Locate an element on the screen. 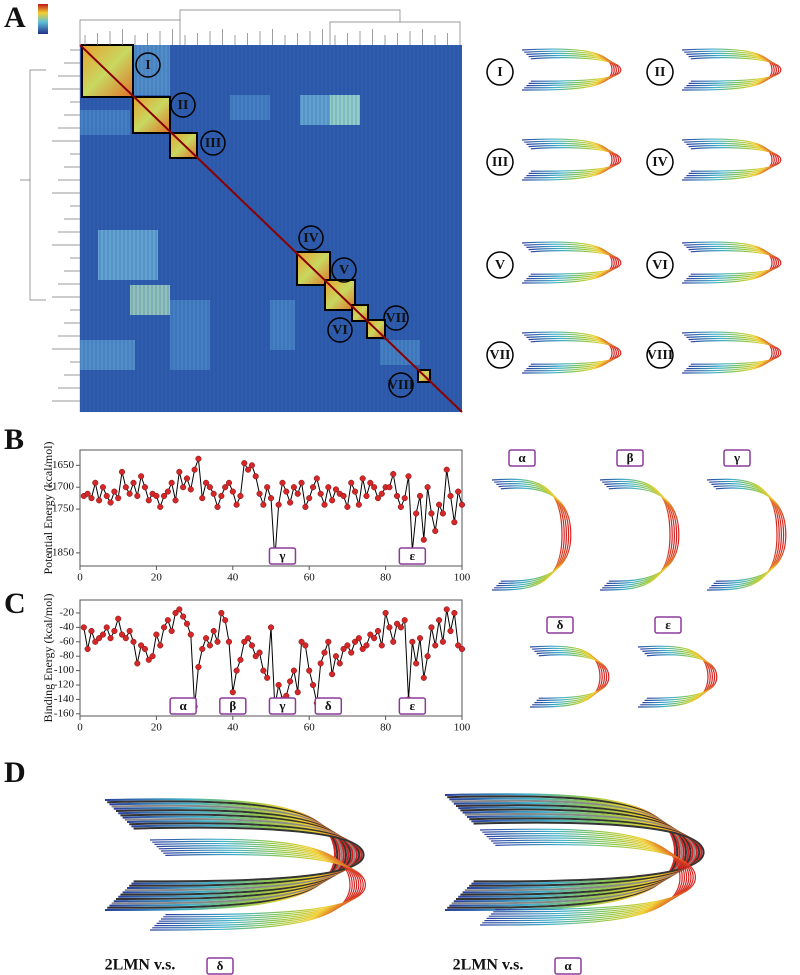 Image resolution: width=800 pixels, height=975 pixels. cluster-label: V is located at coordinates (344, 270).